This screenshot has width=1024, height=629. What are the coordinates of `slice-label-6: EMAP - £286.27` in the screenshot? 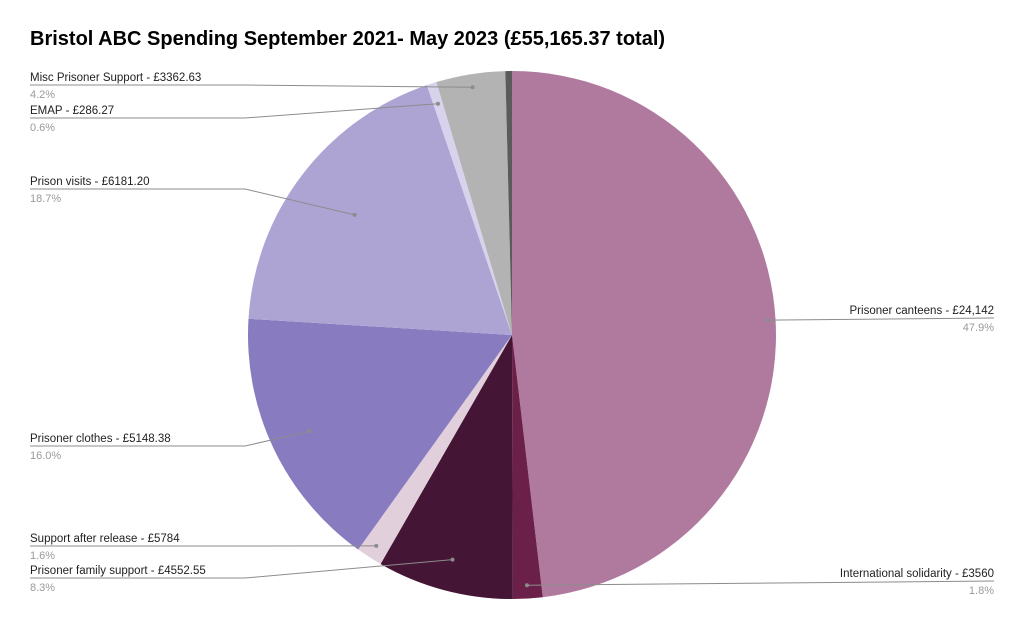 It's located at (72, 111).